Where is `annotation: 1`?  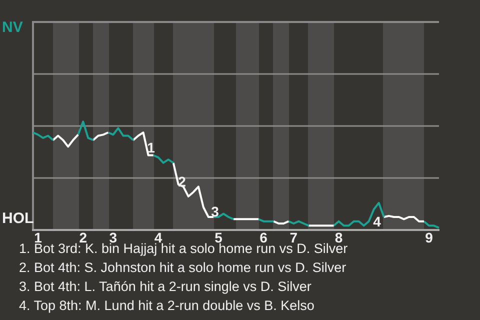
annotation: 1 is located at coordinates (151, 148).